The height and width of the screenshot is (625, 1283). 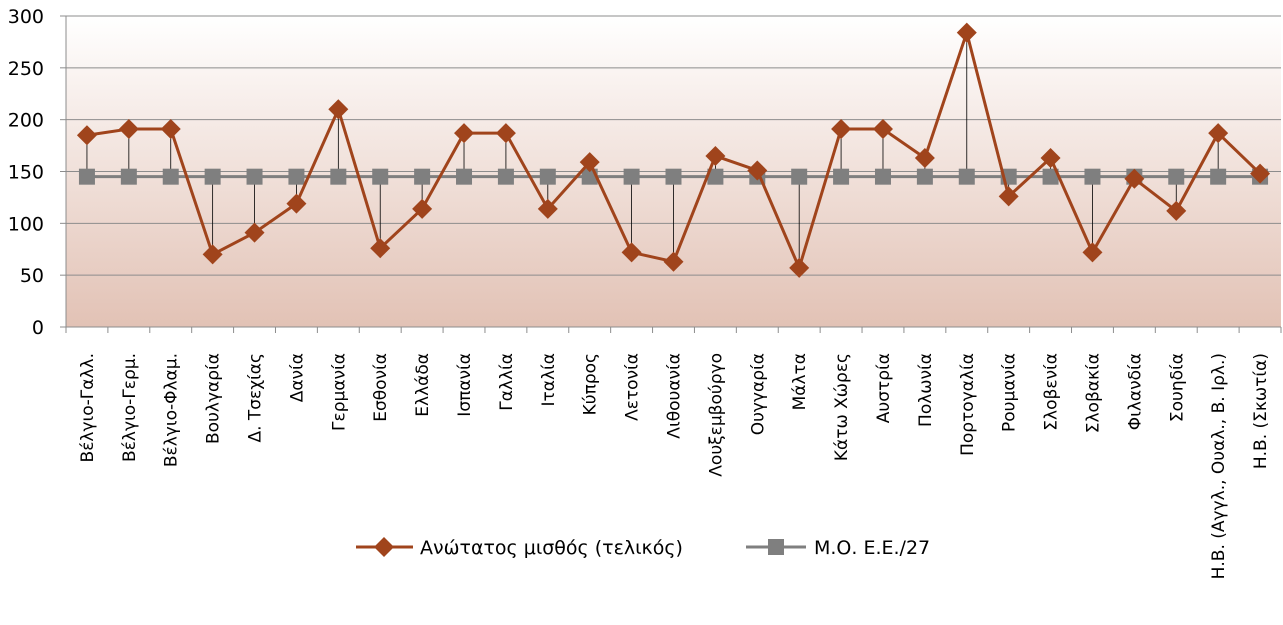 What do you see at coordinates (591, 384) in the screenshot?
I see `x-tick-label: Κύπρος` at bounding box center [591, 384].